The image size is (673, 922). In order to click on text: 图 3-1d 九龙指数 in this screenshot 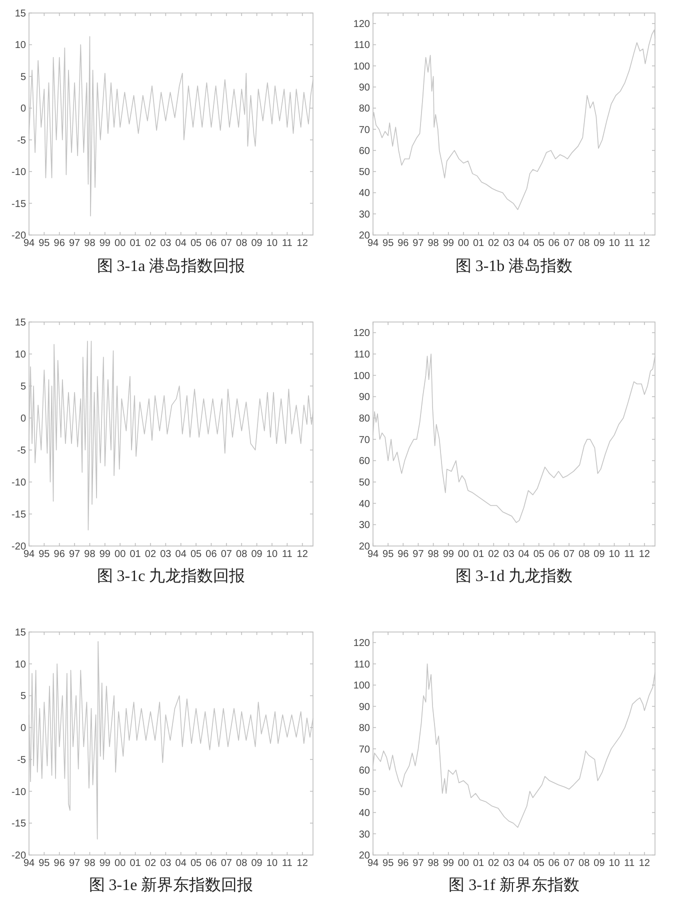, I will do `click(514, 576)`.